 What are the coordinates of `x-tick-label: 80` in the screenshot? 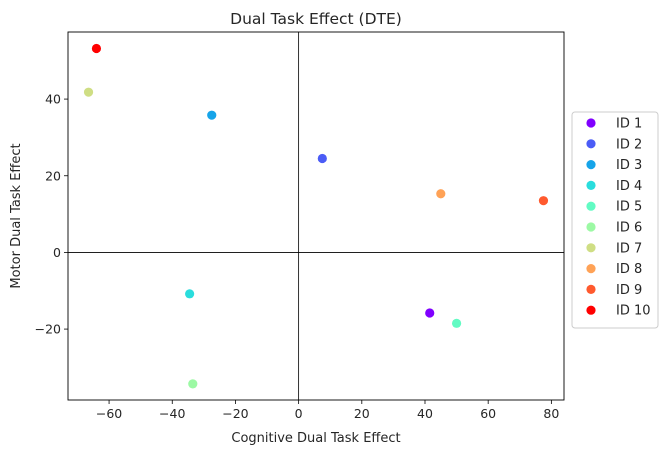 It's located at (551, 413).